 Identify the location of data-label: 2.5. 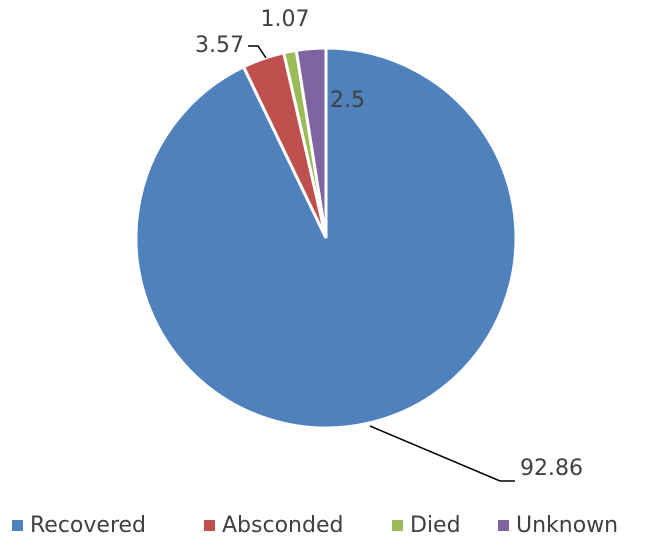
(347, 100).